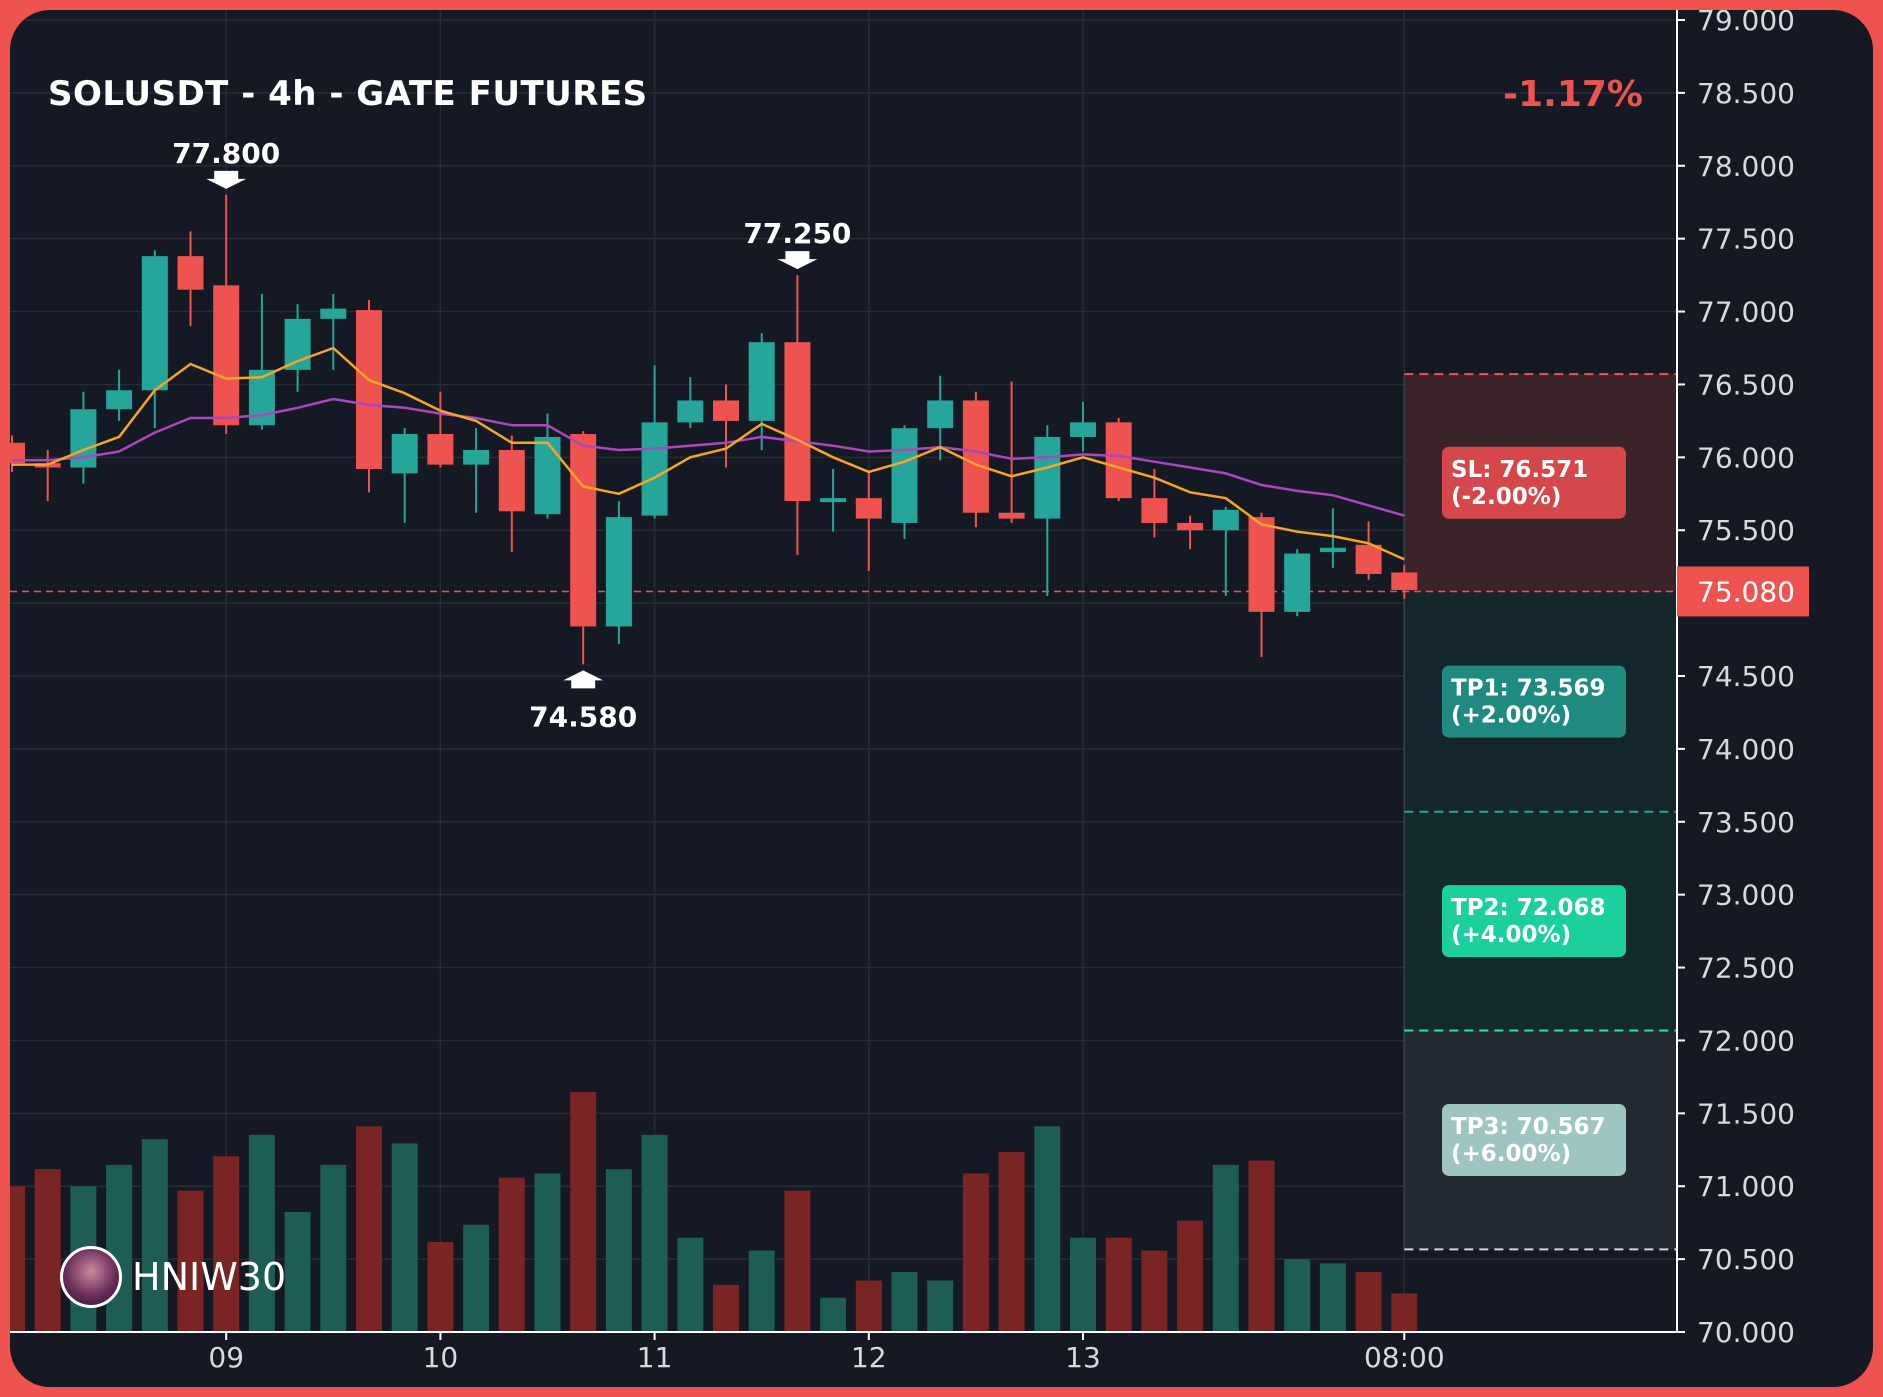 The image size is (1883, 1397). Describe the element at coordinates (1511, 716) in the screenshot. I see `tp1-label-line2: (+2.00%)` at that location.